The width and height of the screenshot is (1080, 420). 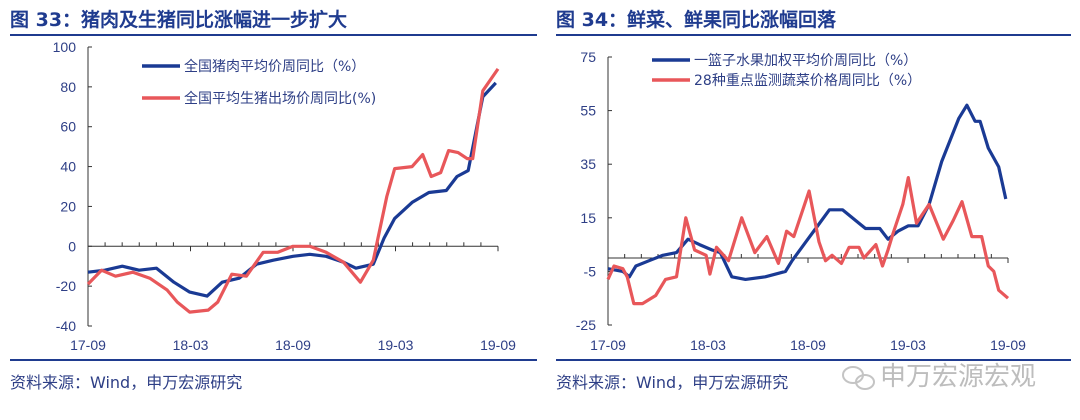 What do you see at coordinates (813, 35) in the screenshot?
I see `title-rule-right` at bounding box center [813, 35].